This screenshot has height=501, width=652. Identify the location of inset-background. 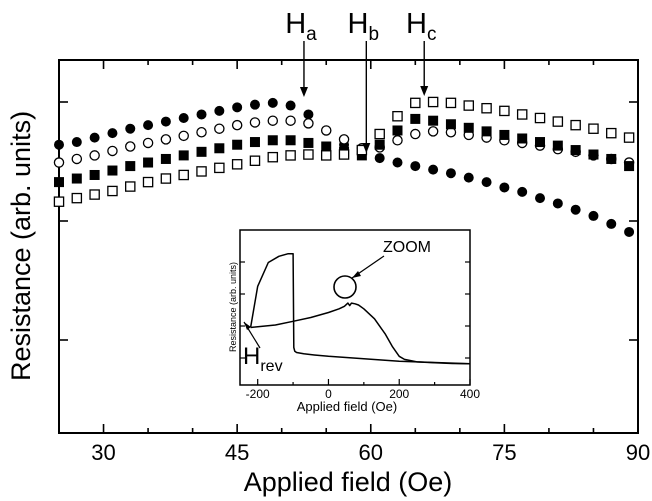
(351, 318).